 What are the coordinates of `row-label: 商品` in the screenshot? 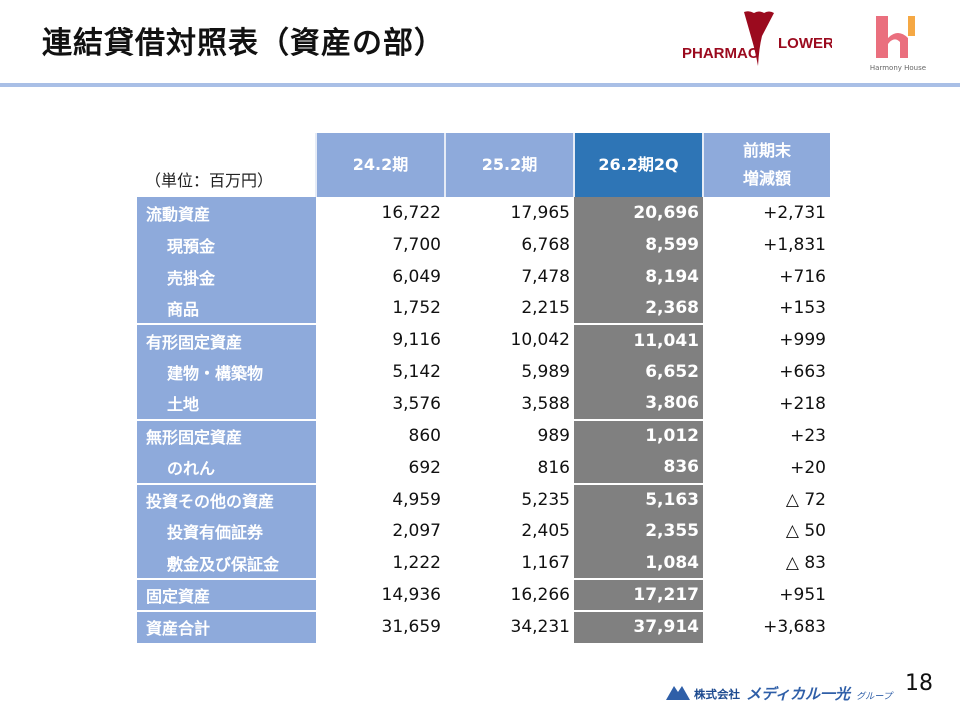 It's located at (226, 308).